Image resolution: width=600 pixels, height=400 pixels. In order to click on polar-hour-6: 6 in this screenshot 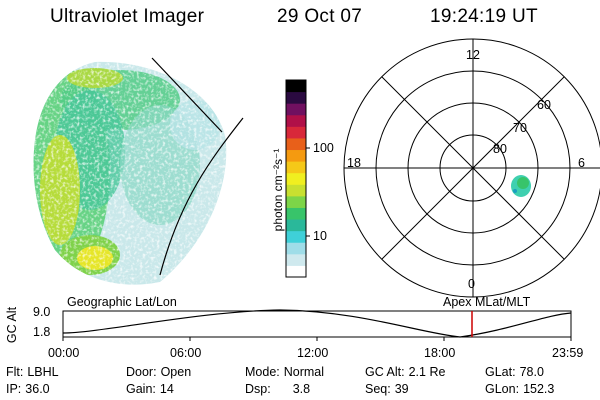, I will do `click(581, 163)`.